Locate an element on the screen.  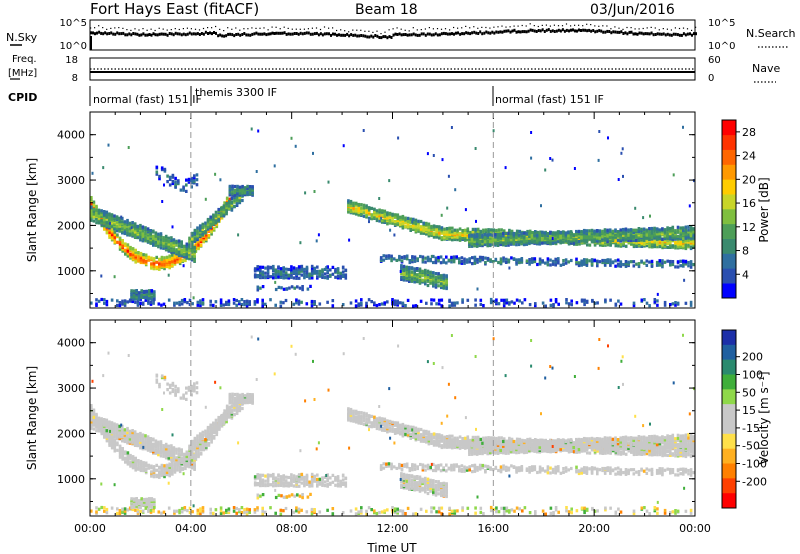
nave-label: Nave is located at coordinates (766, 68).